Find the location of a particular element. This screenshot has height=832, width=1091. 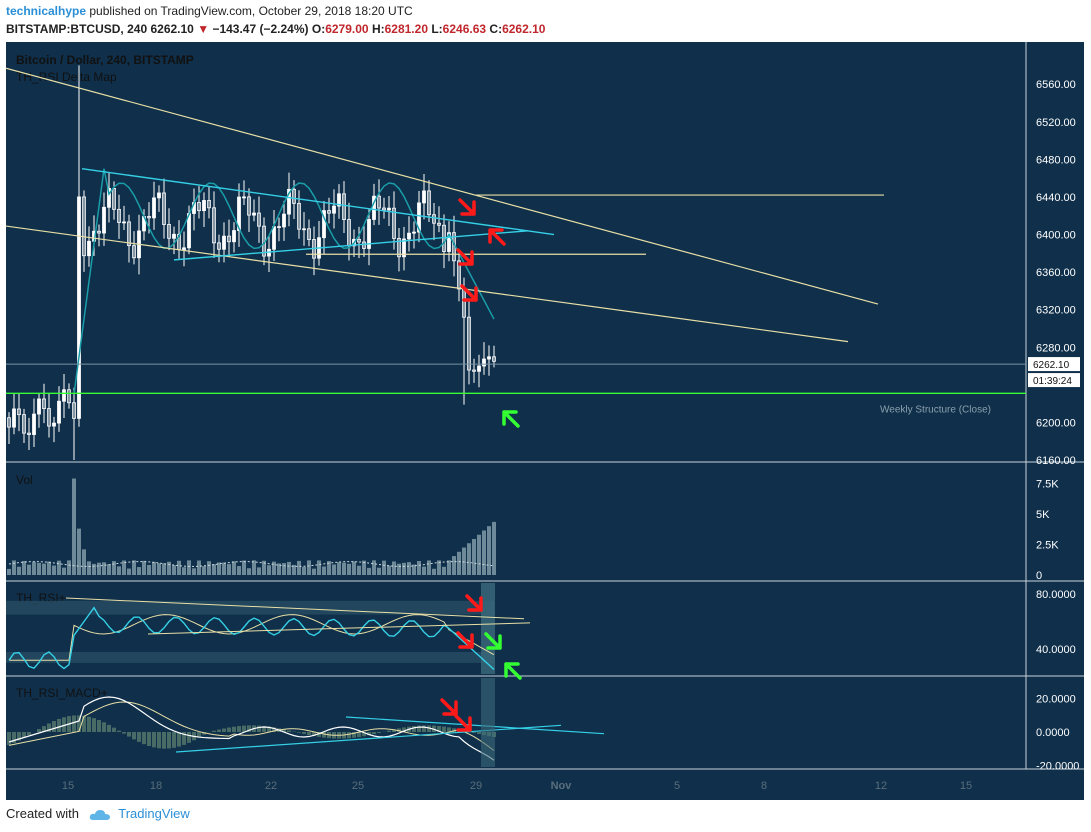

price-tick-label: 6160.00 is located at coordinates (1056, 461).